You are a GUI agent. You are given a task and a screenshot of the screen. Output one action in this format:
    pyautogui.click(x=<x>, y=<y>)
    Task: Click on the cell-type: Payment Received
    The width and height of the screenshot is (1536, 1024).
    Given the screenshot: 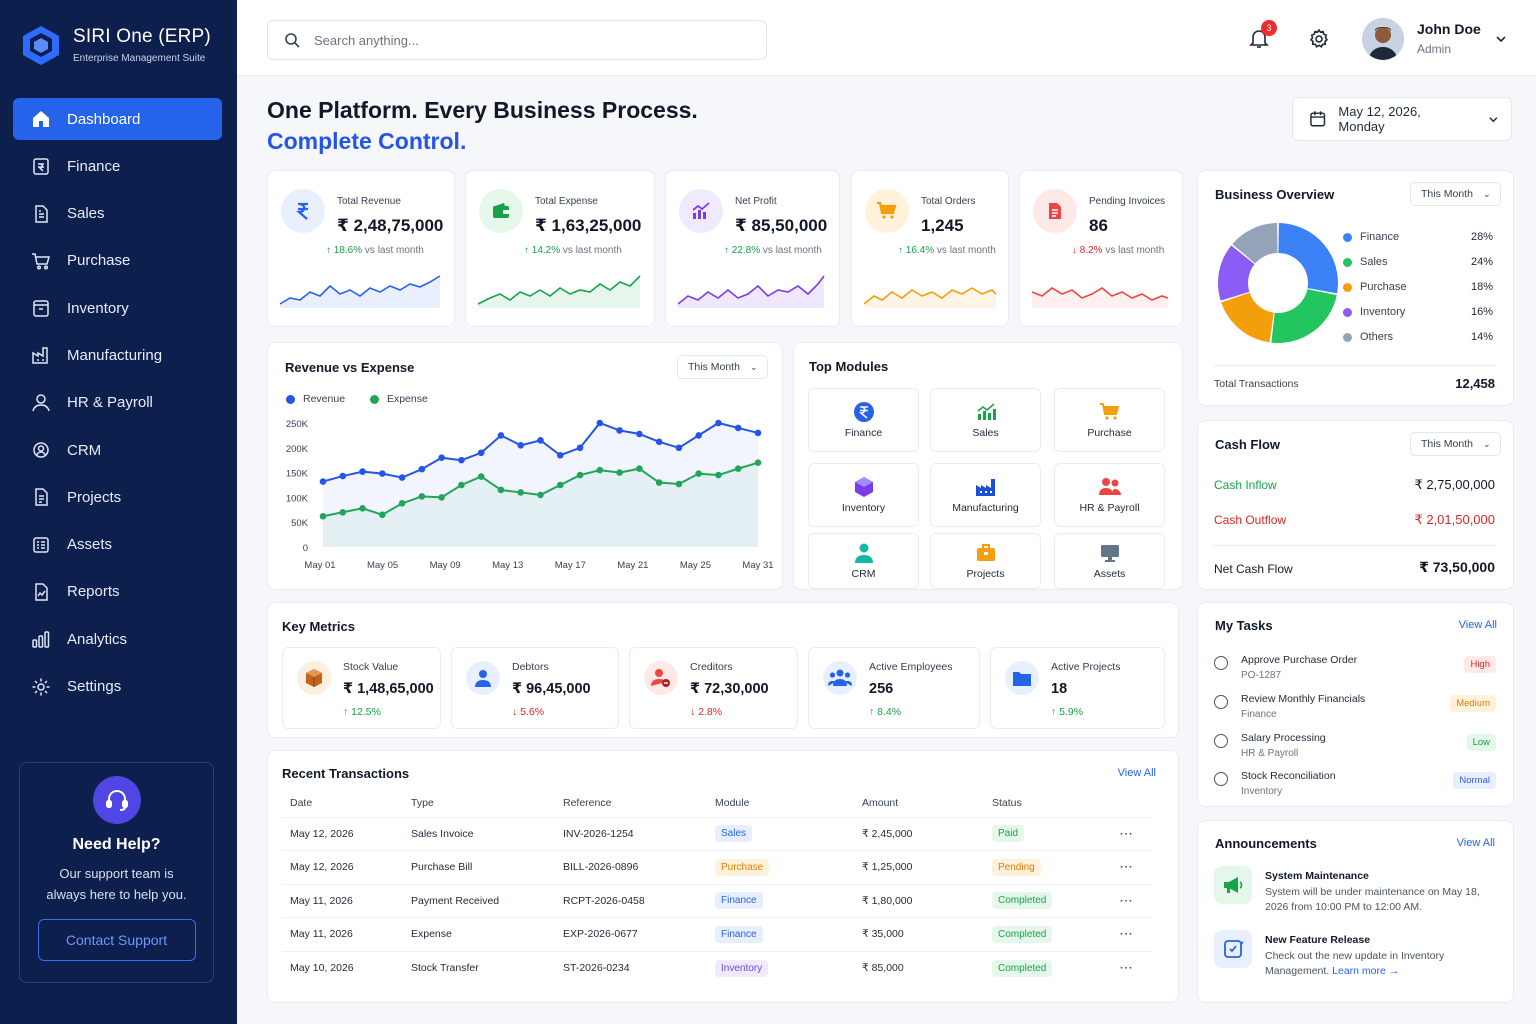 What is the action you would take?
    pyautogui.click(x=479, y=900)
    